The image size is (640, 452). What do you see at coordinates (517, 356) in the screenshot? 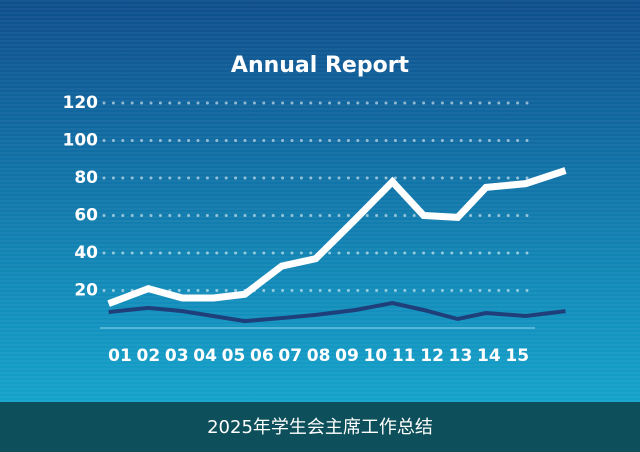
I see `x-tick-label: 15` at bounding box center [517, 356].